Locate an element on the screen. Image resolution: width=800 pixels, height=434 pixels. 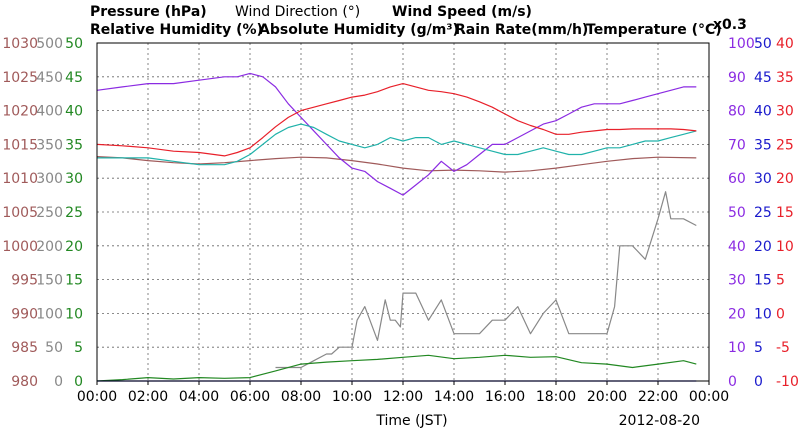
x-tick-label: 18:00 is located at coordinates (556, 397).